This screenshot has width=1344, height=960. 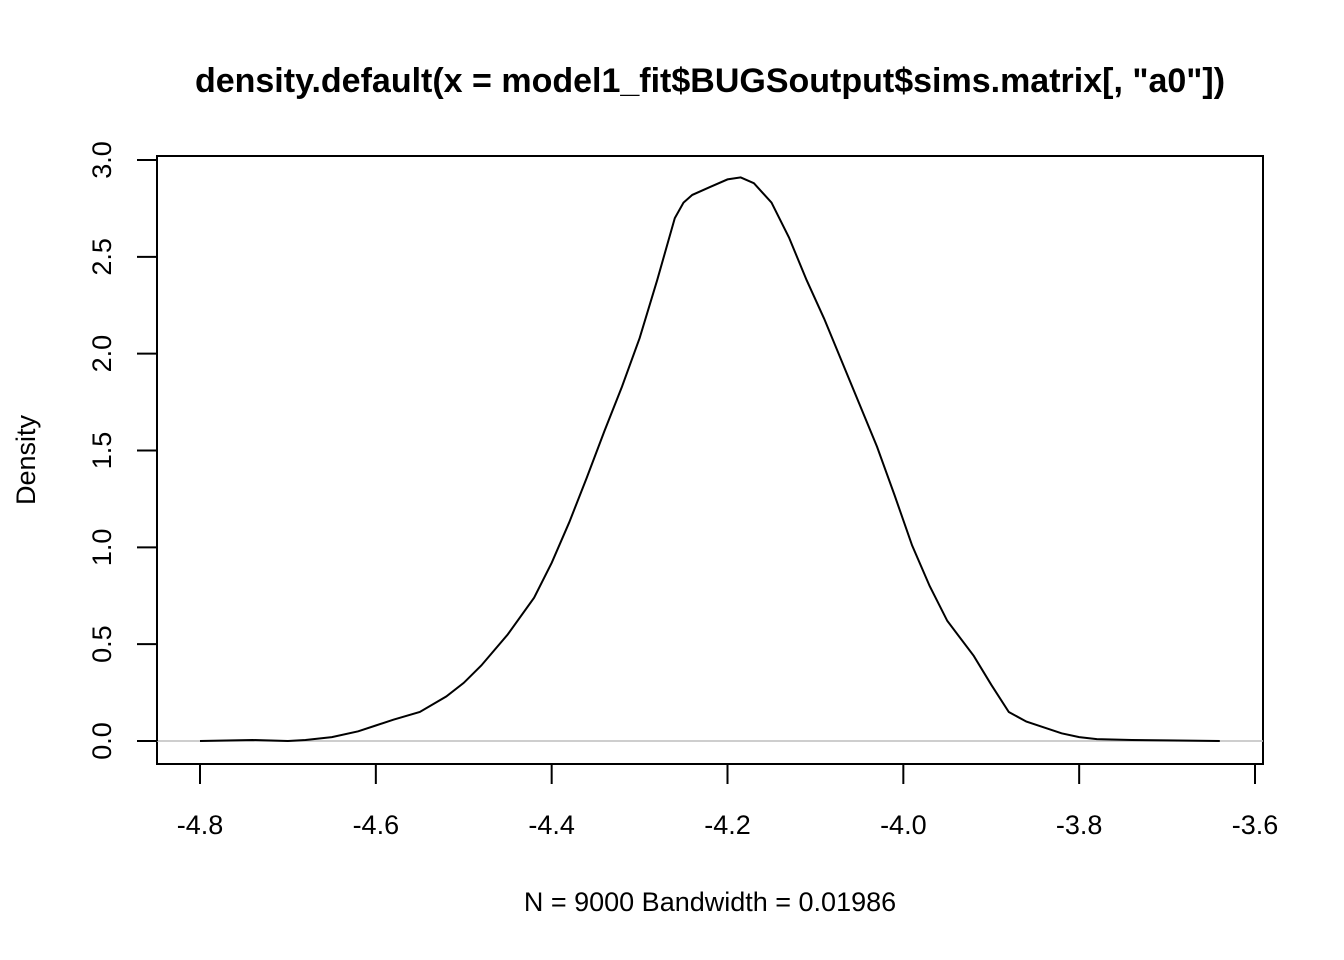 What do you see at coordinates (1079, 825) in the screenshot?
I see `x-tick-label: -3.8` at bounding box center [1079, 825].